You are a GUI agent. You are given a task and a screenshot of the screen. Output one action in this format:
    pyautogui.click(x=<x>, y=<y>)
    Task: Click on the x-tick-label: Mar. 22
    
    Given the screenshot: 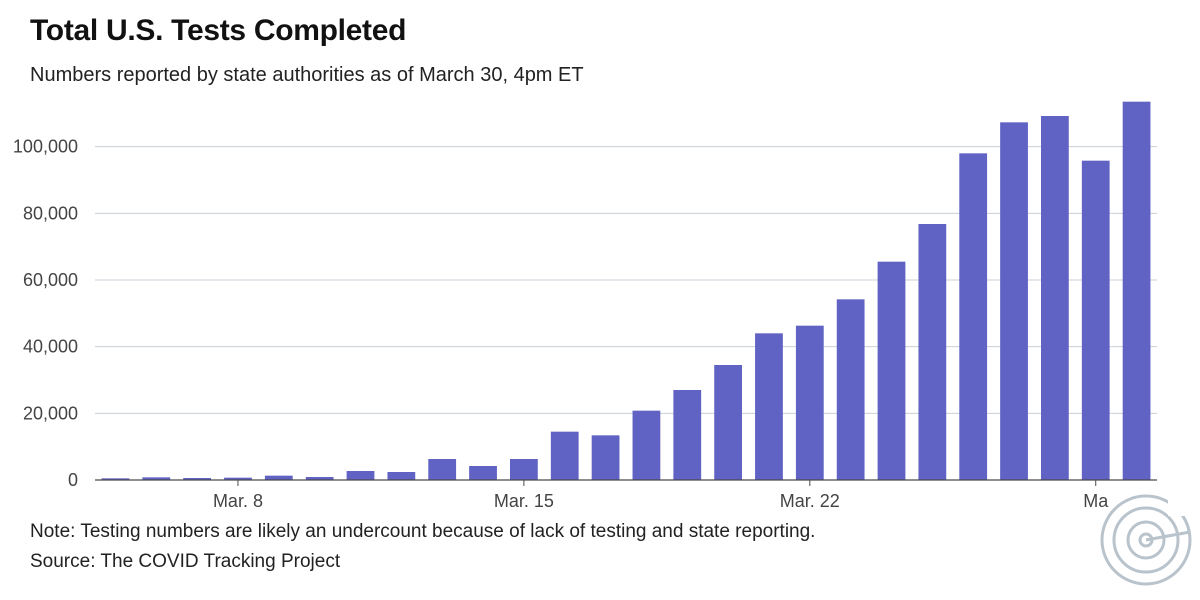 What is the action you would take?
    pyautogui.click(x=810, y=501)
    